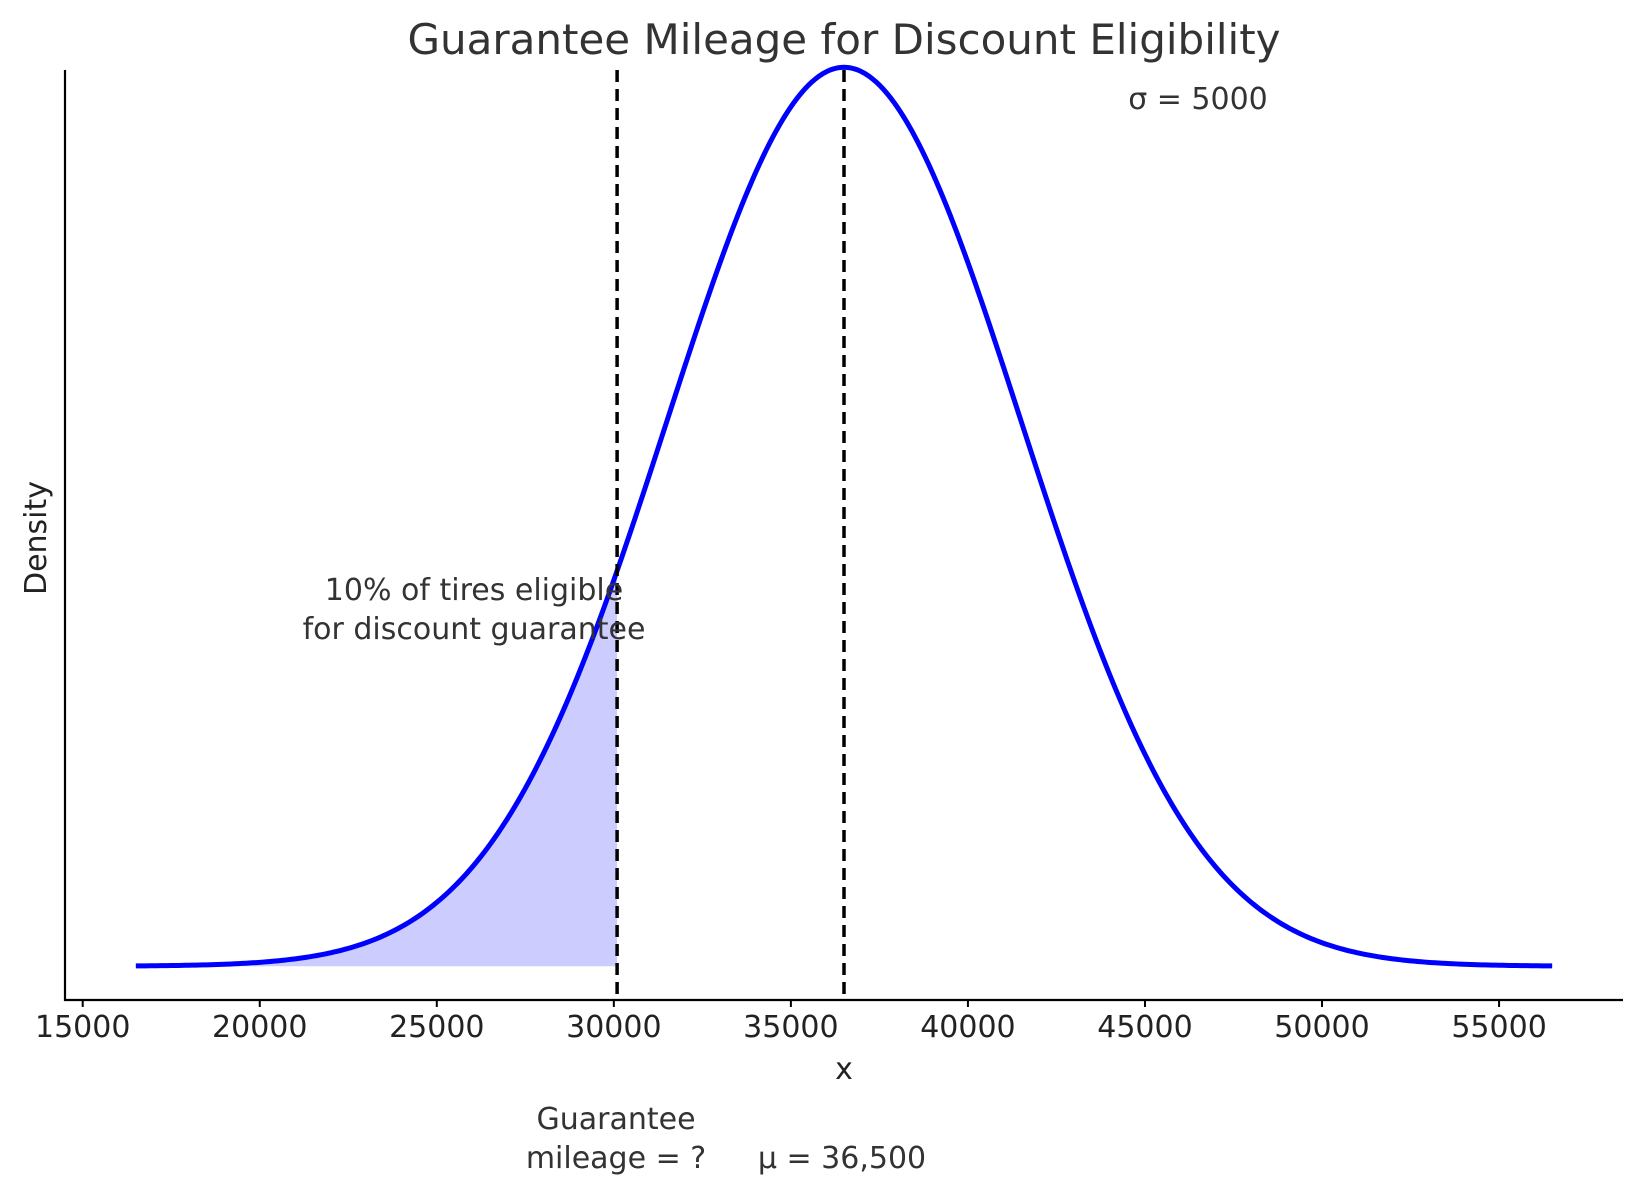  I want to click on guarantee-label-line2: mileage = ?, so click(616, 1158).